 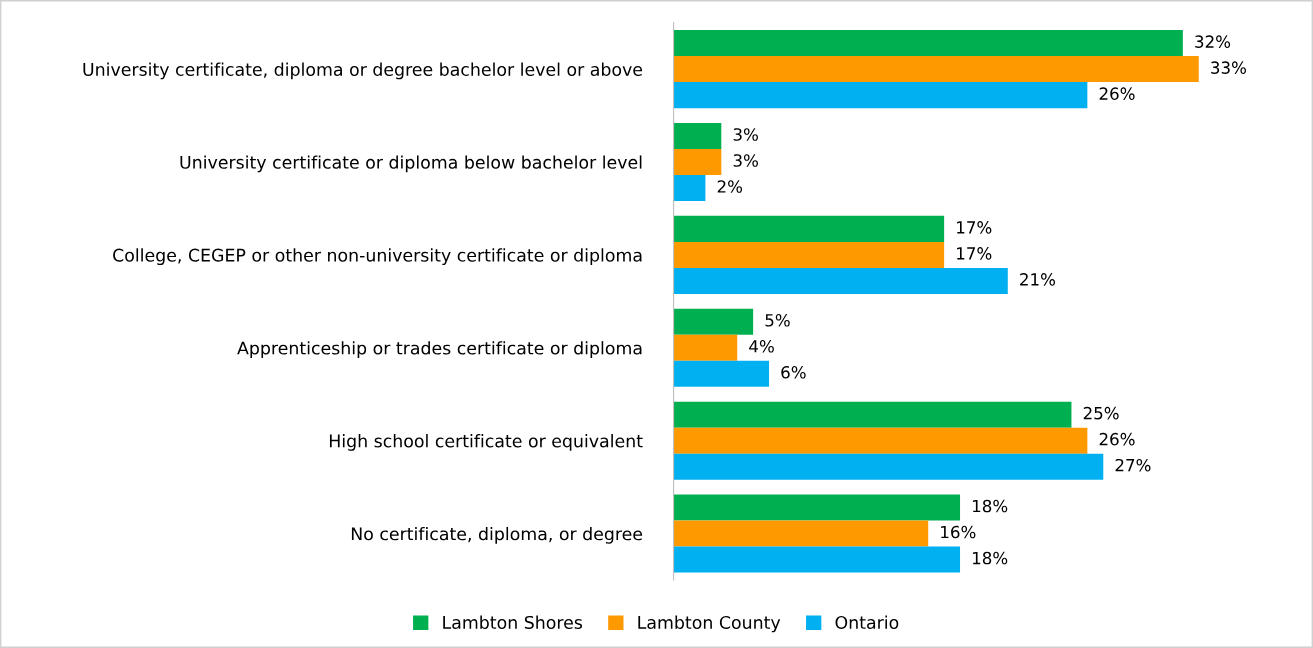 What do you see at coordinates (497, 535) in the screenshot?
I see `y-tick-label: No certificate, diploma, or degree` at bounding box center [497, 535].